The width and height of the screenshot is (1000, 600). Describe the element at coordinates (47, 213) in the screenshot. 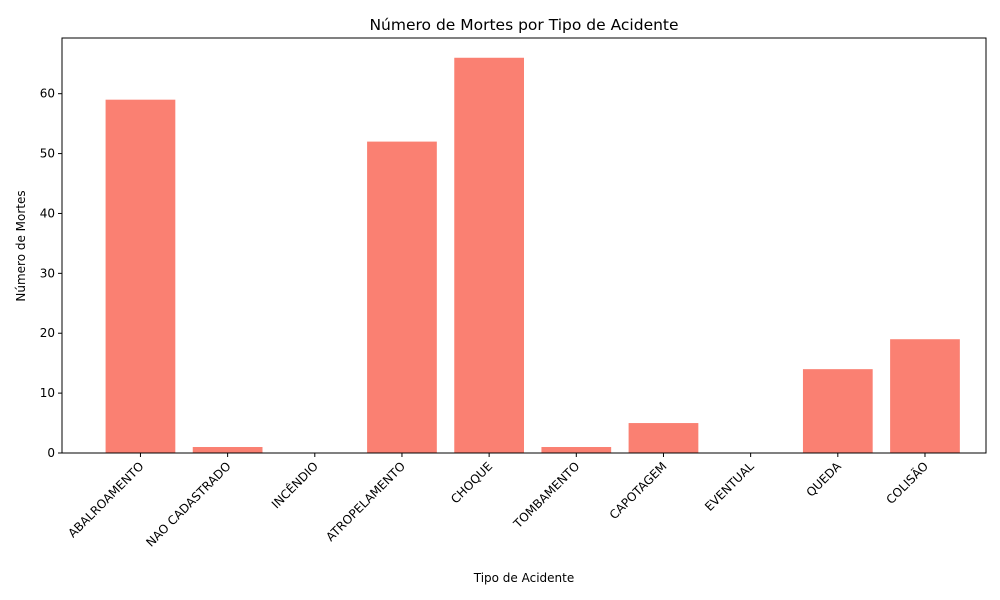

I see `y-tick-label: 40` at that location.